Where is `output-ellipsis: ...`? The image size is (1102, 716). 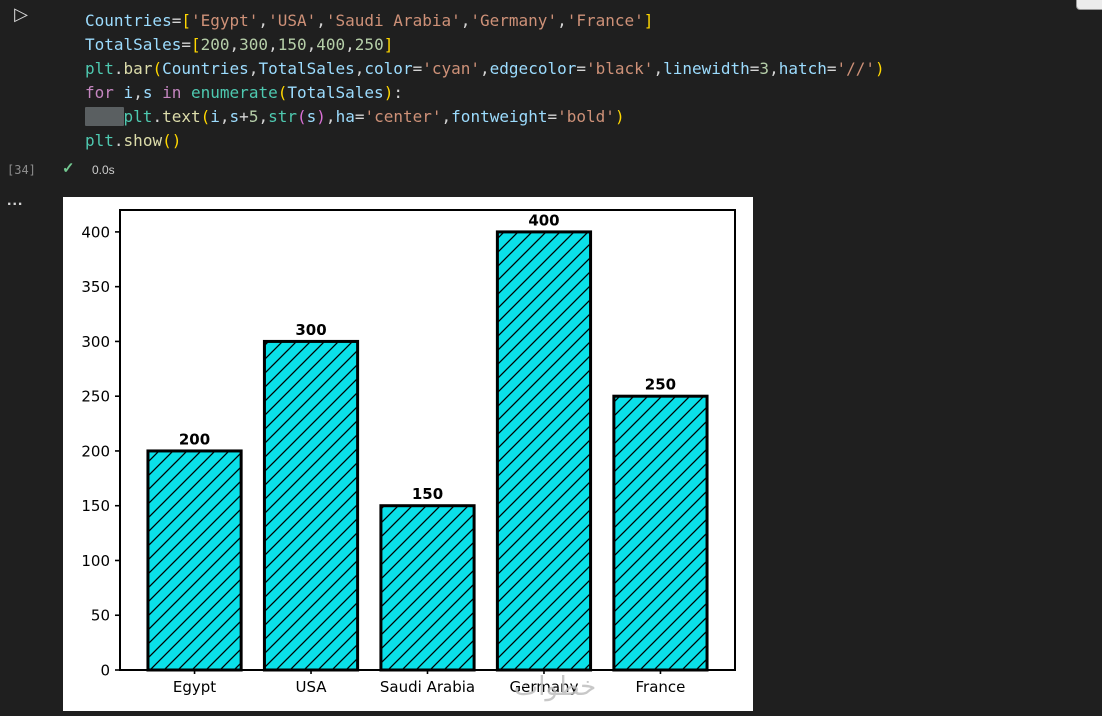 output-ellipsis: ... is located at coordinates (15, 200).